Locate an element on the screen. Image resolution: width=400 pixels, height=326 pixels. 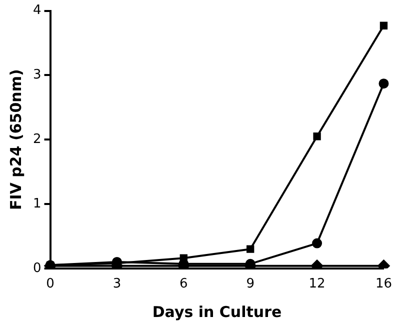
y-tick-label: 4 is located at coordinates (37, 10).